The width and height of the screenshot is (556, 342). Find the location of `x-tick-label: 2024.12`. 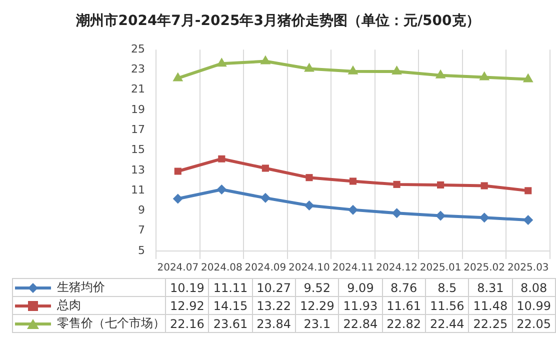

x-tick-label: 2024.12 is located at coordinates (397, 268).